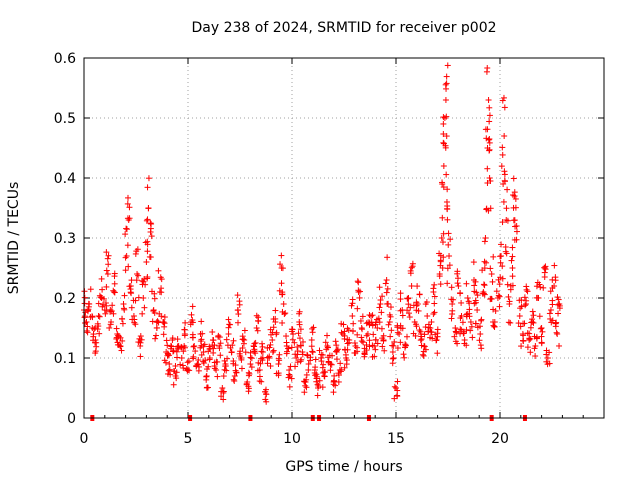 The width and height of the screenshot is (640, 480). Describe the element at coordinates (65, 179) in the screenshot. I see `y-tick-label: 0.4` at that location.